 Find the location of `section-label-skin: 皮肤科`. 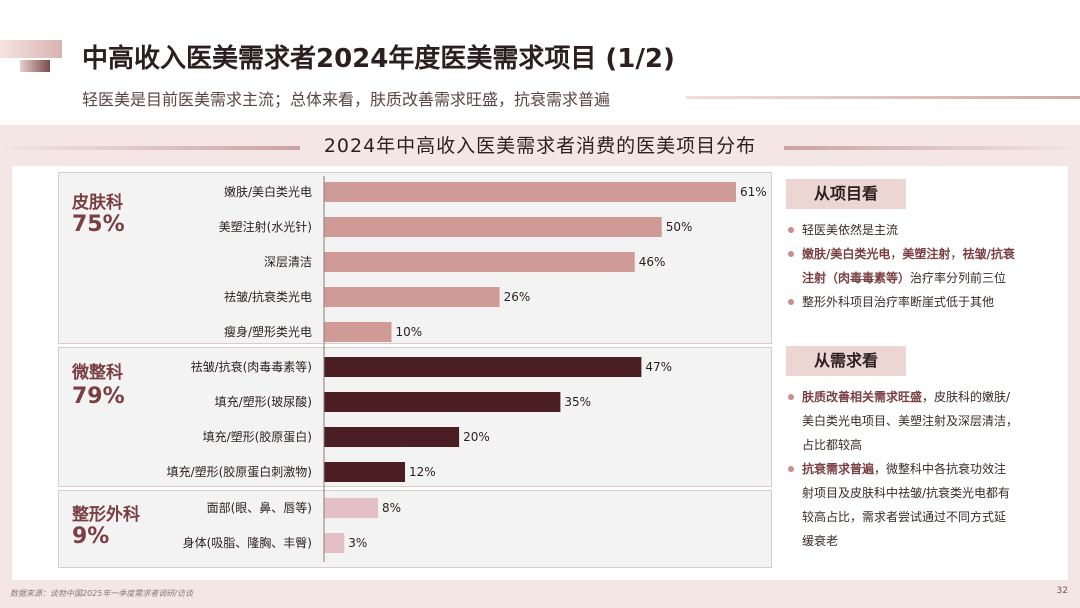

section-label-skin: 皮肤科 is located at coordinates (97, 203).